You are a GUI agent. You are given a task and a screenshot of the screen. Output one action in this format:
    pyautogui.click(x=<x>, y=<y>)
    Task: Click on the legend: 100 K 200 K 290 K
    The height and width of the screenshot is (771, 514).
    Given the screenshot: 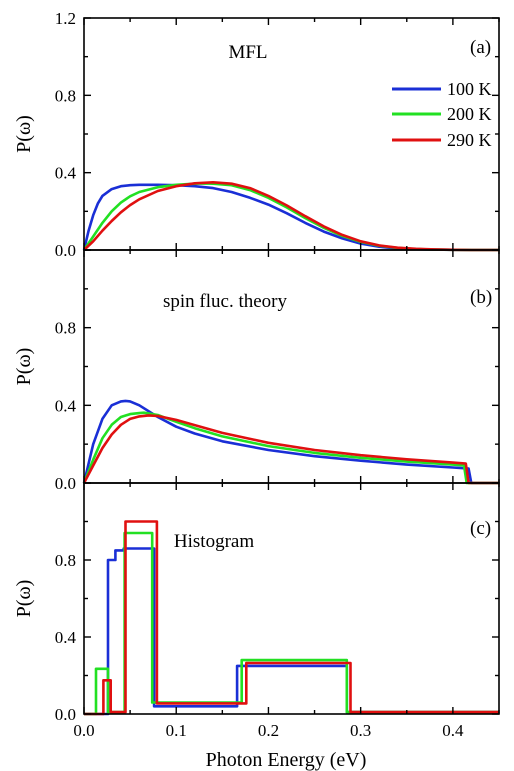 What is the action you would take?
    pyautogui.click(x=442, y=114)
    